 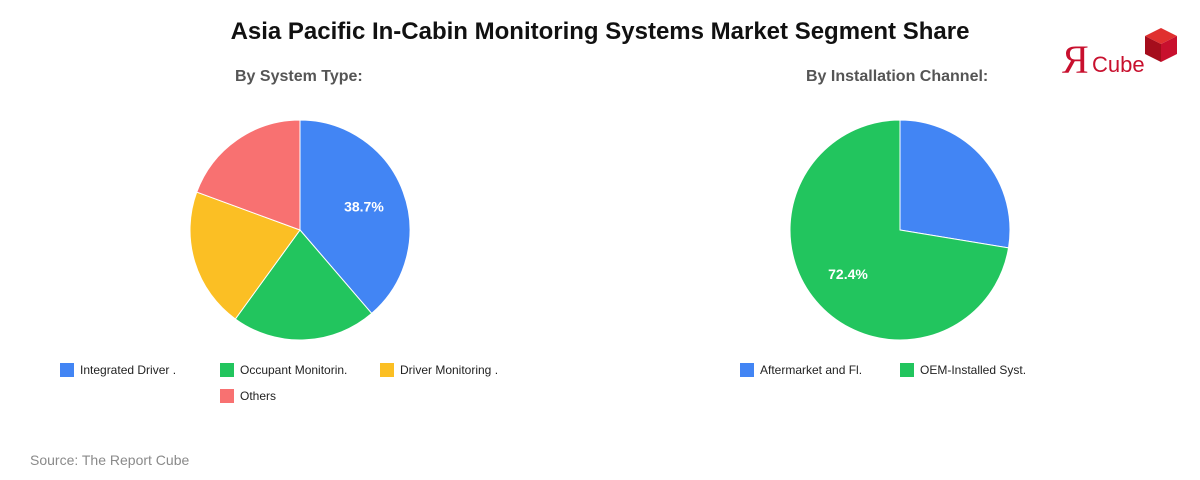 I want to click on pie-title-installation-channel: By Installation Channel:, so click(x=897, y=76).